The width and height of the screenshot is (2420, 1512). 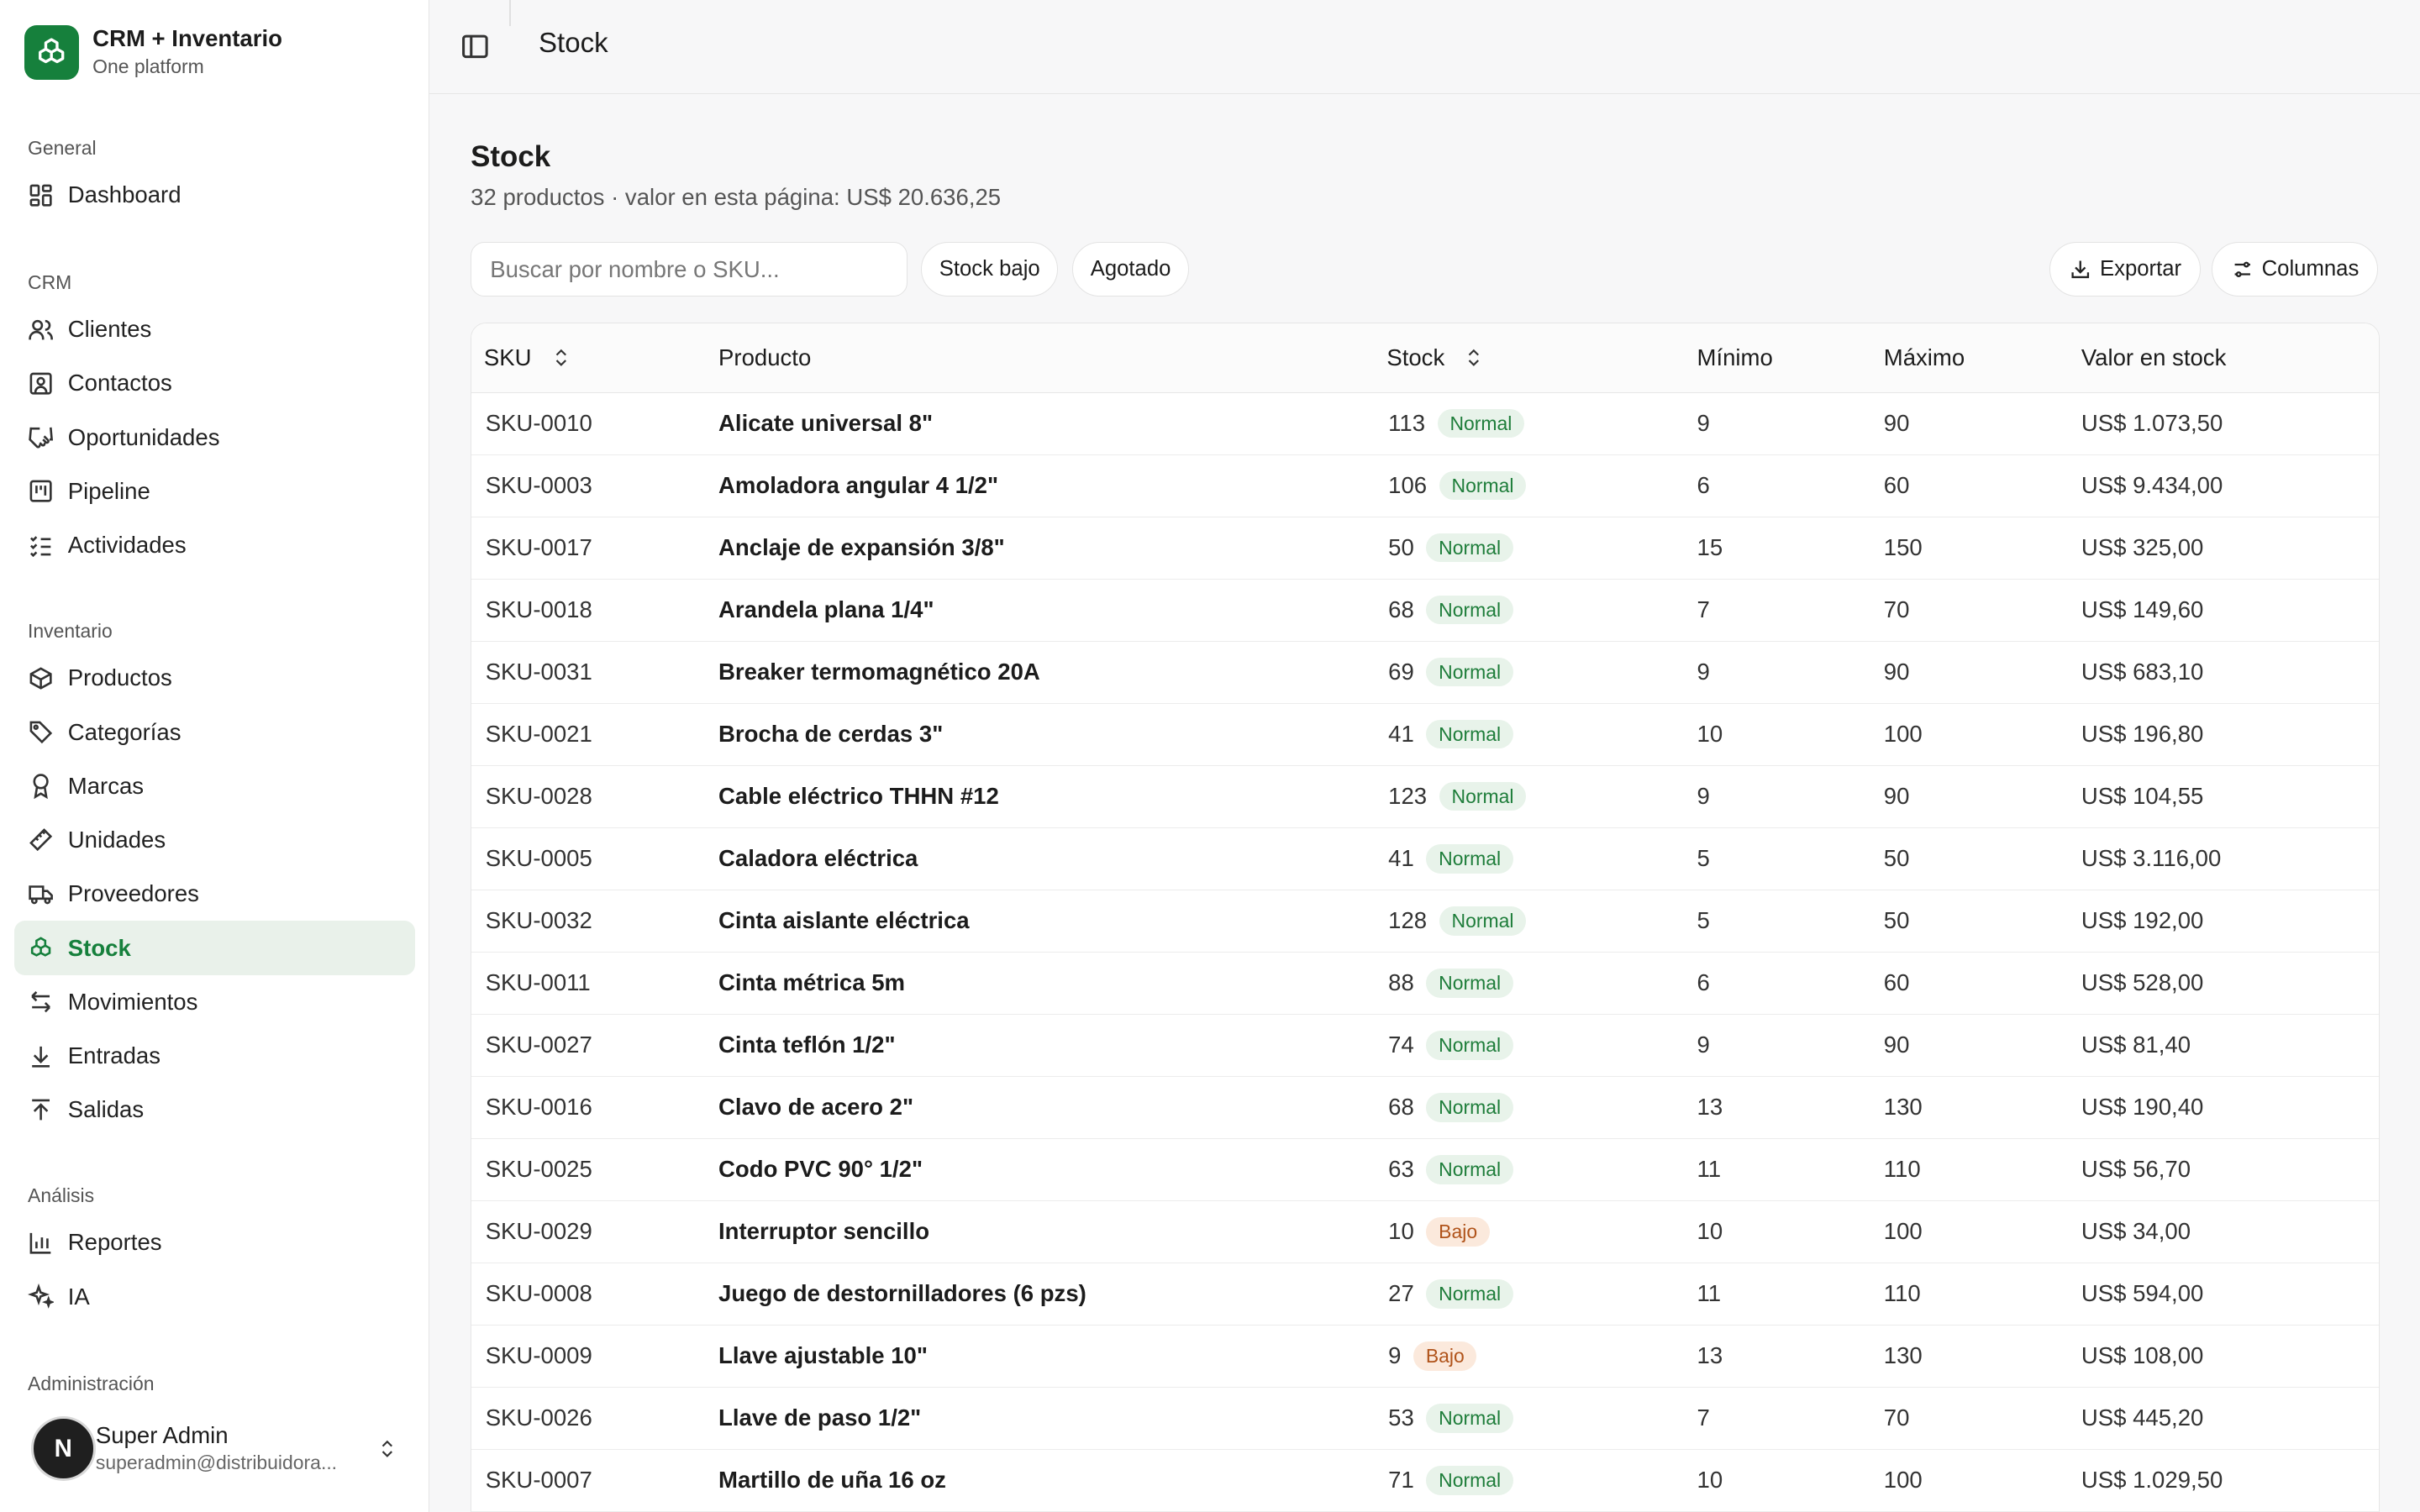 What do you see at coordinates (215, 1297) in the screenshot?
I see `sidebar-item-ia: IA` at bounding box center [215, 1297].